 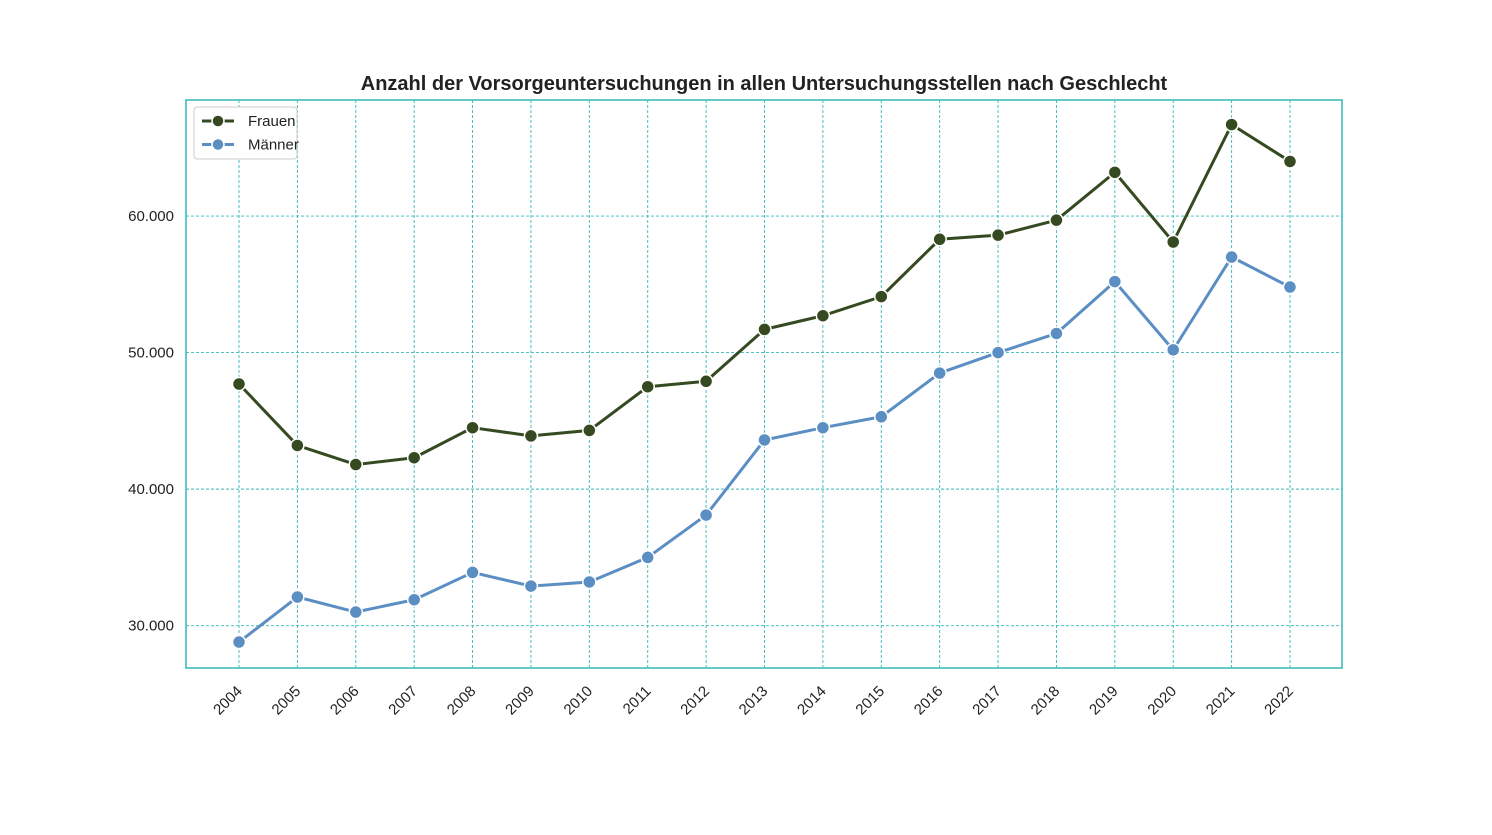 I want to click on x-tick-label: 2011, so click(x=637, y=700).